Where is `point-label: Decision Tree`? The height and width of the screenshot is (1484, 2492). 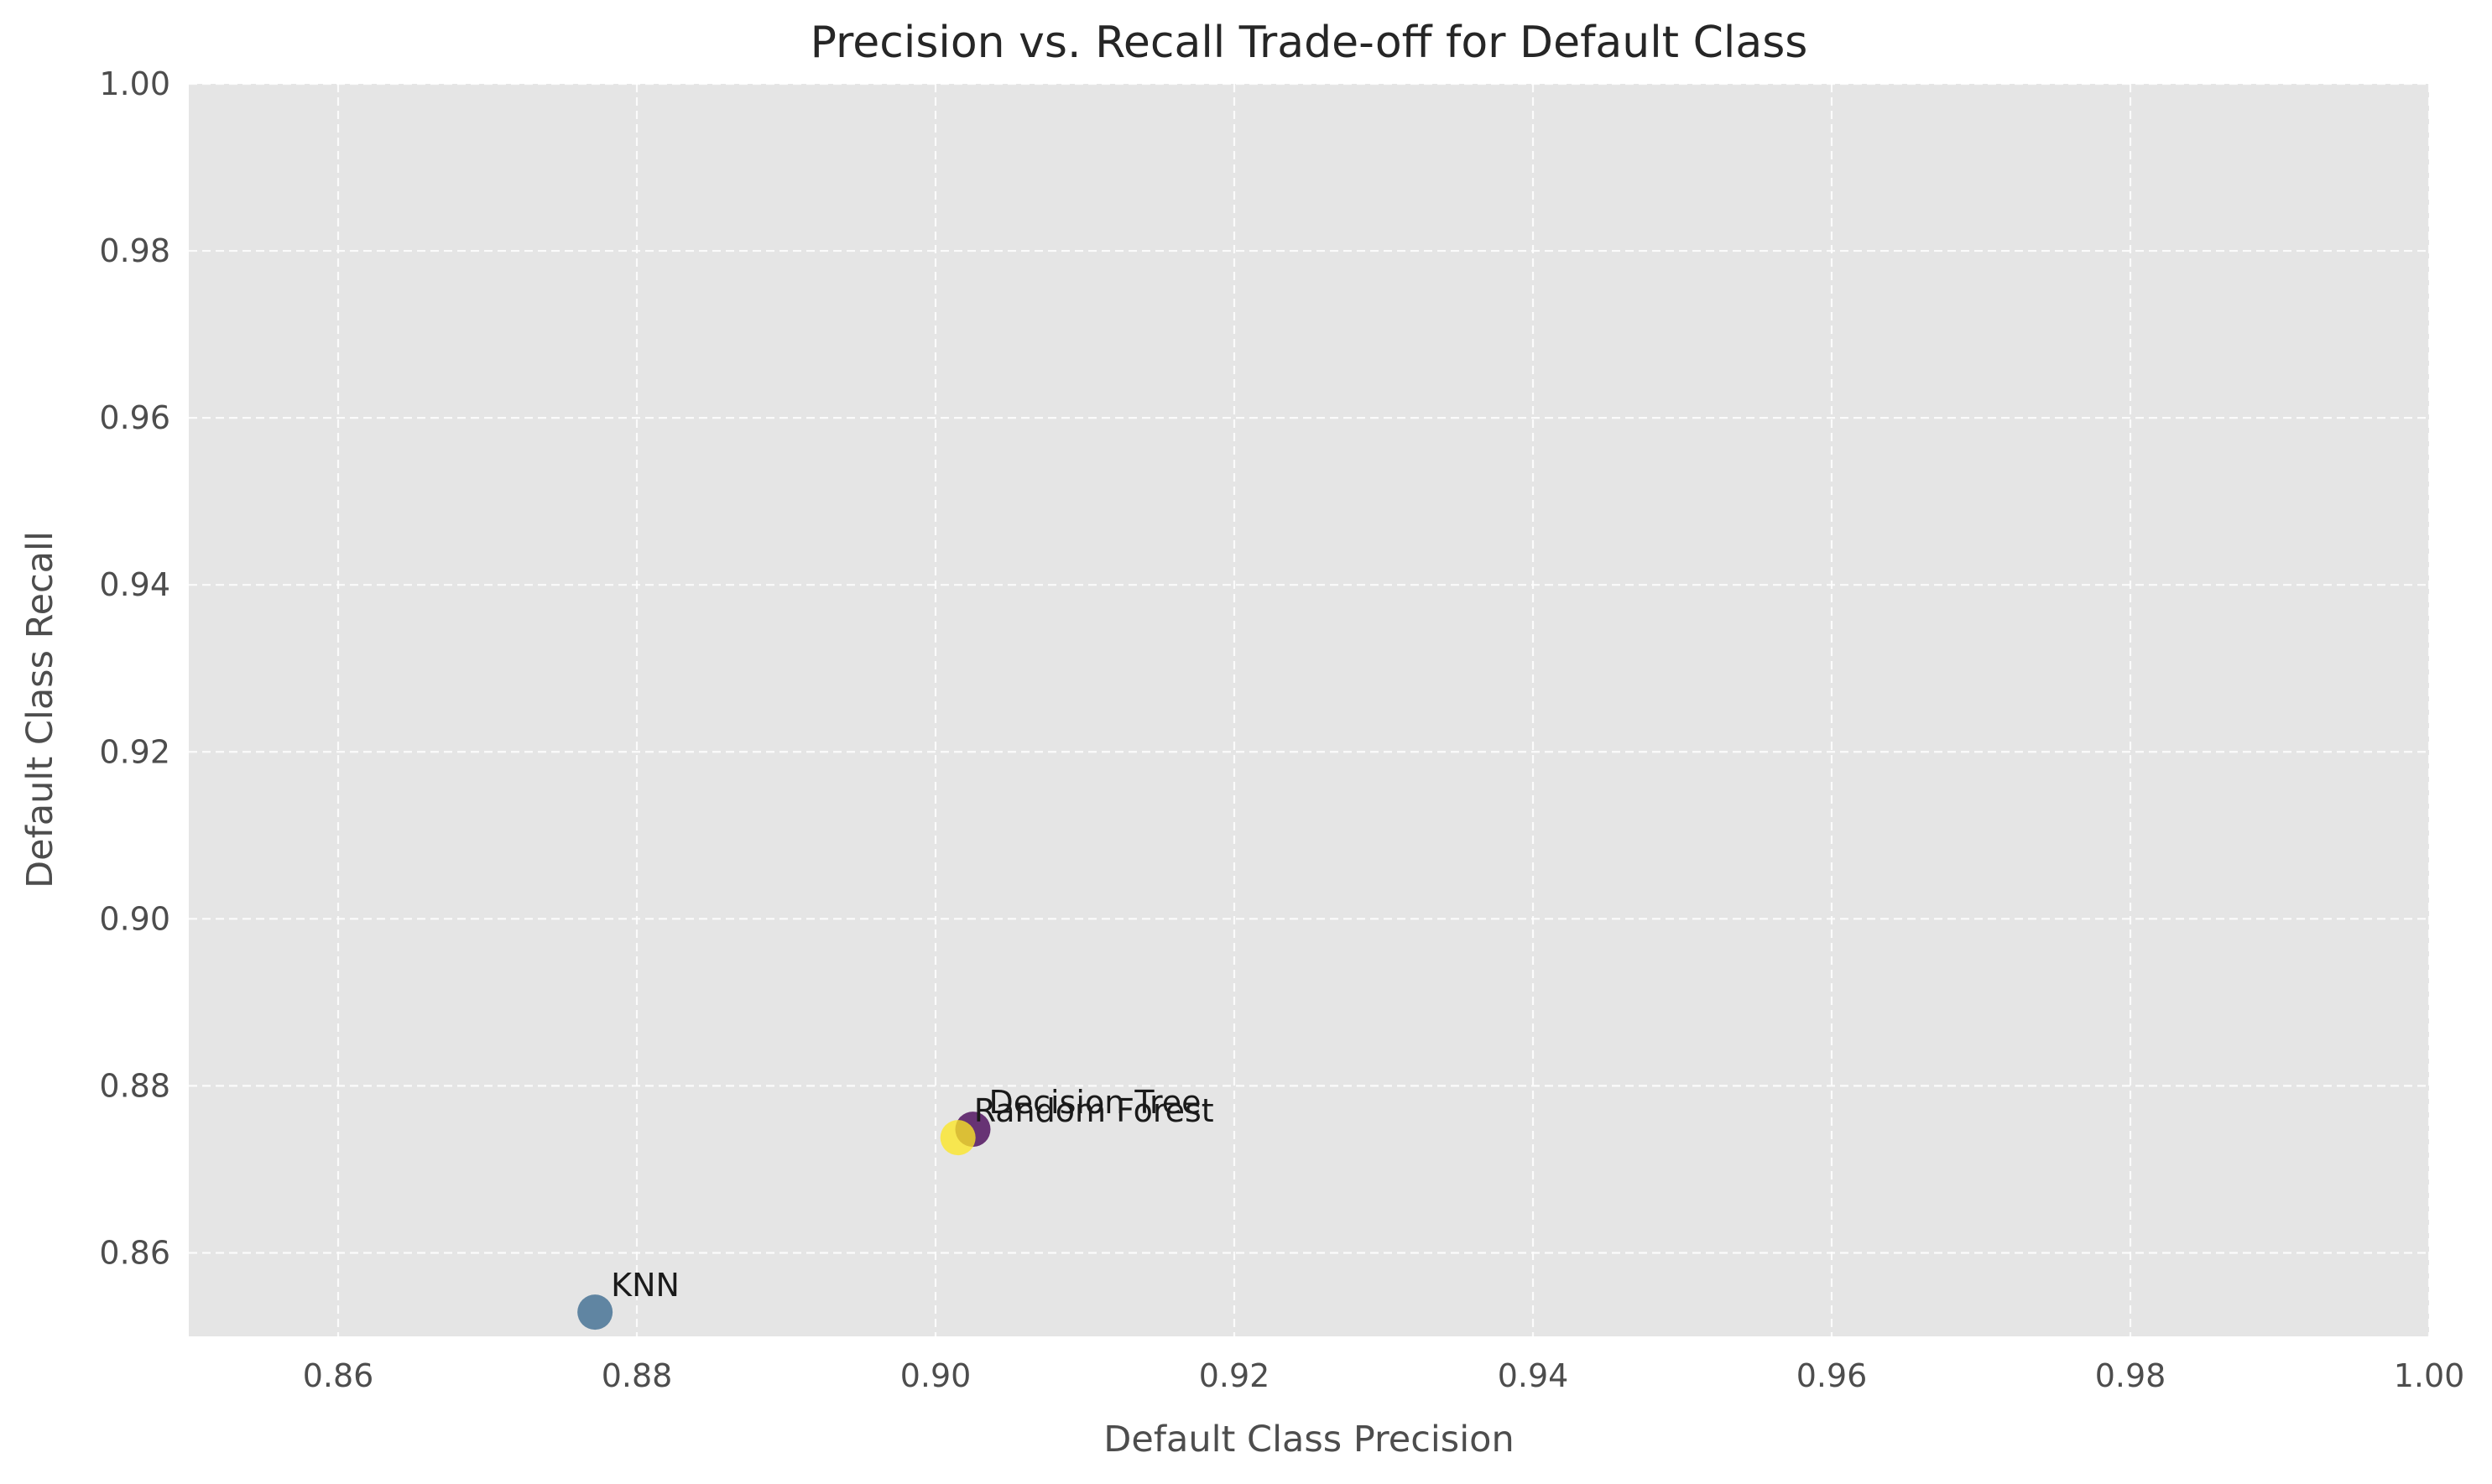 point-label: Decision Tree is located at coordinates (1095, 1102).